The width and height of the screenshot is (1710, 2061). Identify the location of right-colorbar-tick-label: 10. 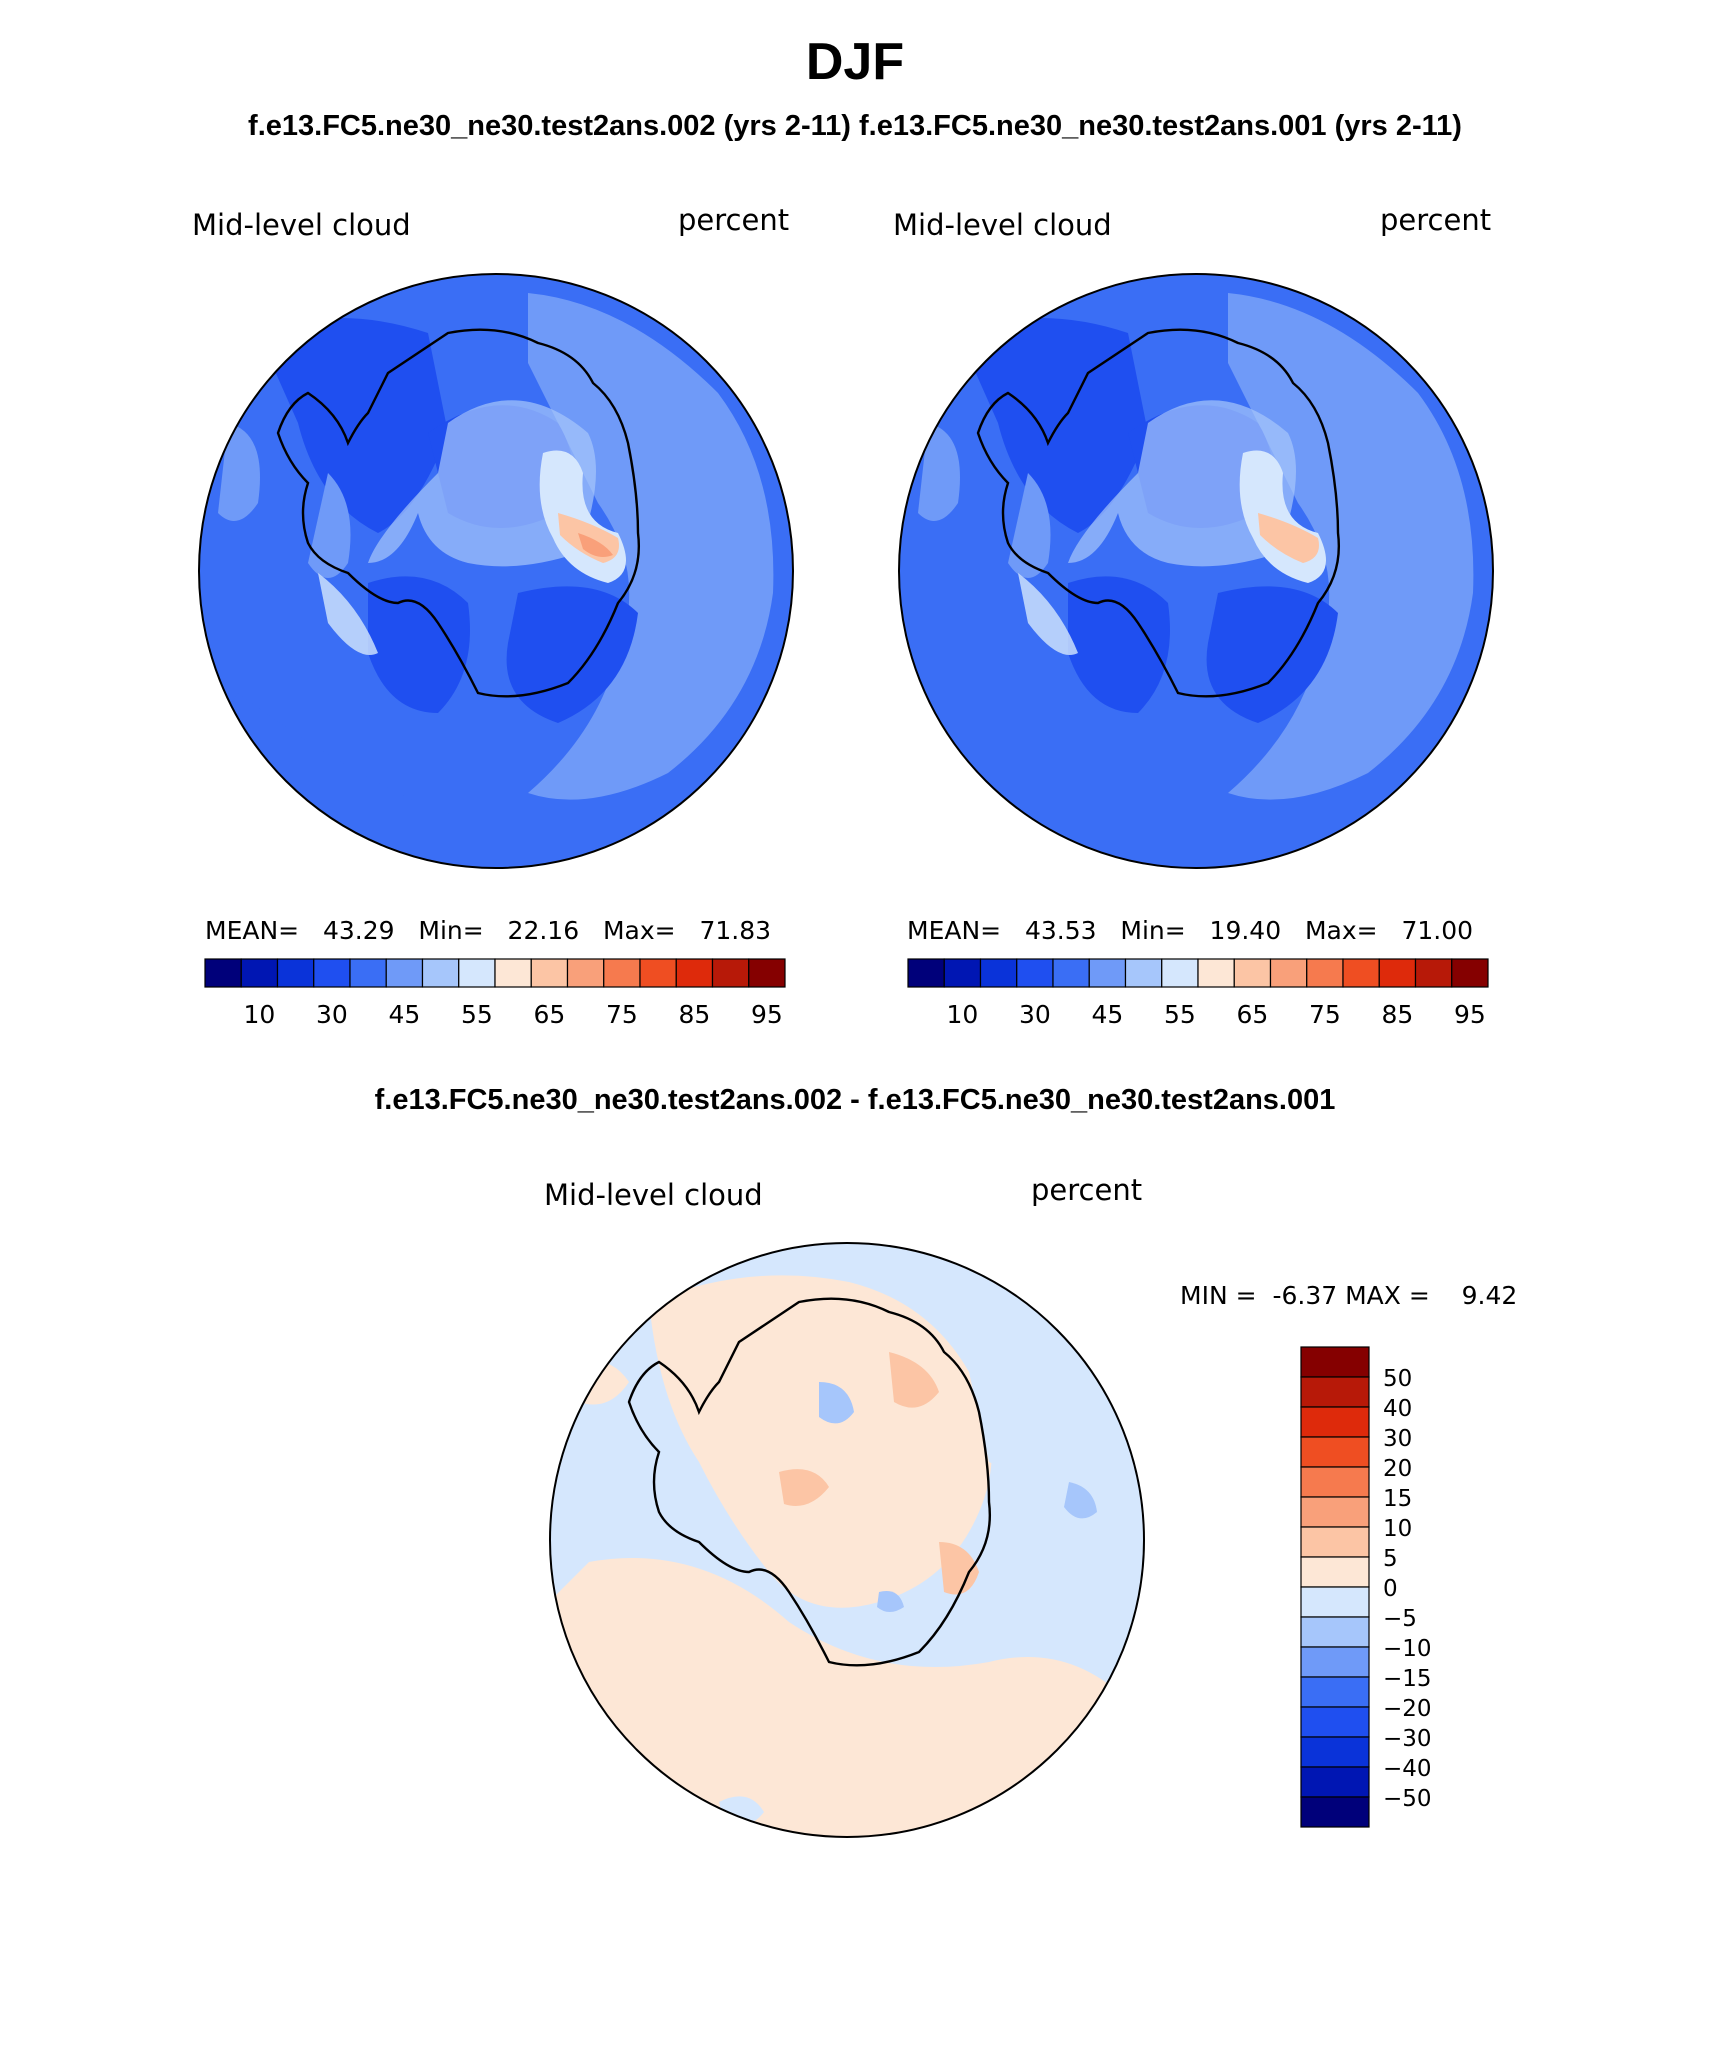
(962, 1014).